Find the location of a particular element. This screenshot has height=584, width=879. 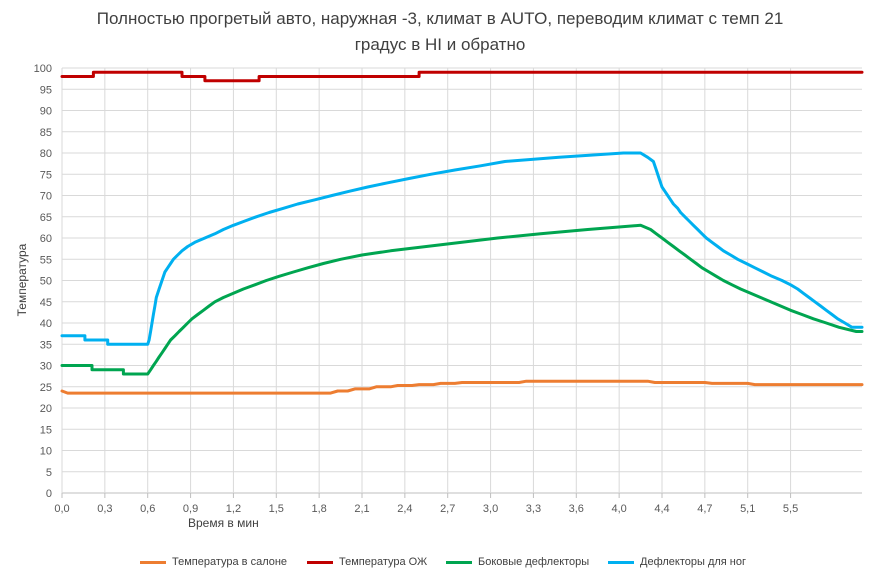

x-tick-label: 1,5 is located at coordinates (276, 509).